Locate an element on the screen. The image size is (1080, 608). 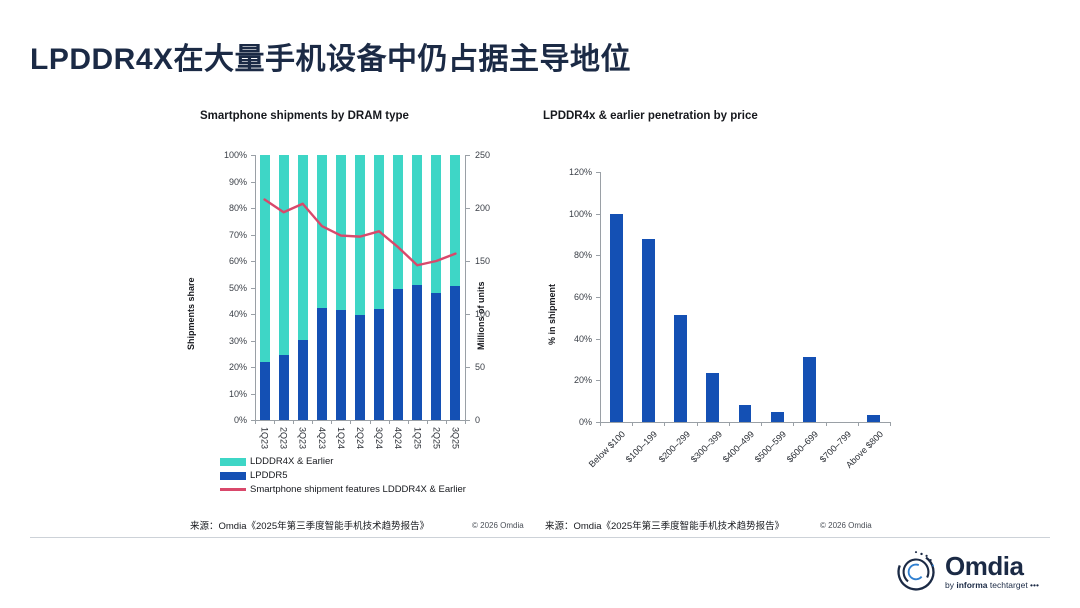
copyright-right: © 2026 Omdia is located at coordinates (846, 525).